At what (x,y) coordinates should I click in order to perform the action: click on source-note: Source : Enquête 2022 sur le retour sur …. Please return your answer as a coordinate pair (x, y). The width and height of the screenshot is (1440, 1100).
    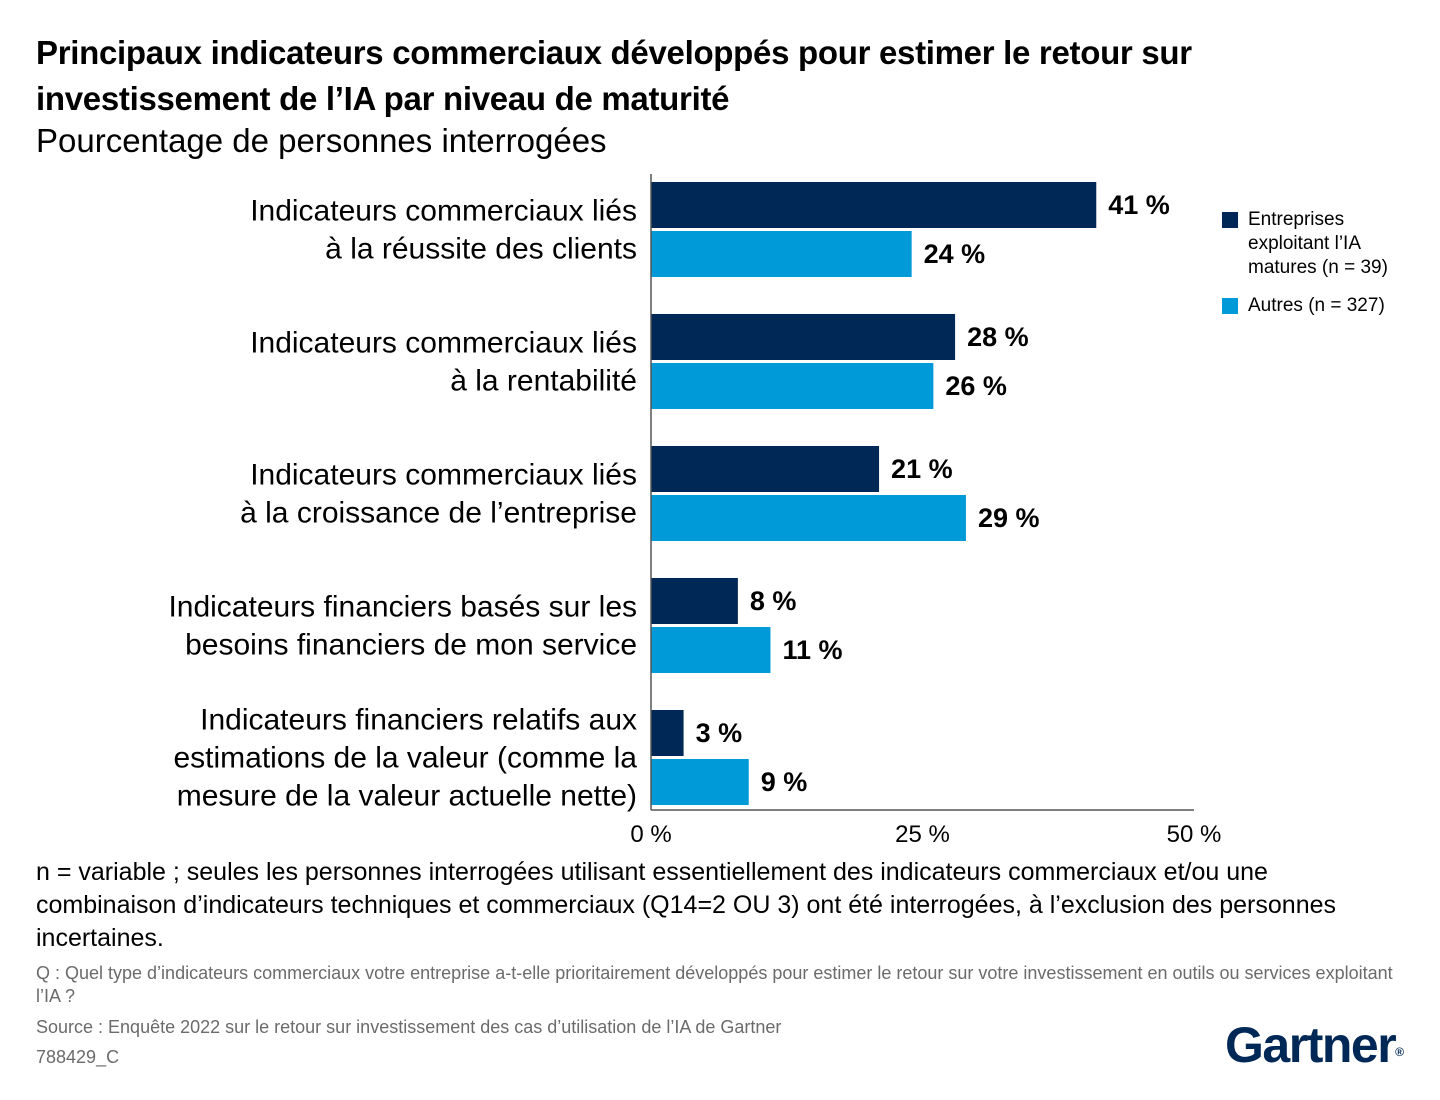
    Looking at the image, I should click on (409, 1027).